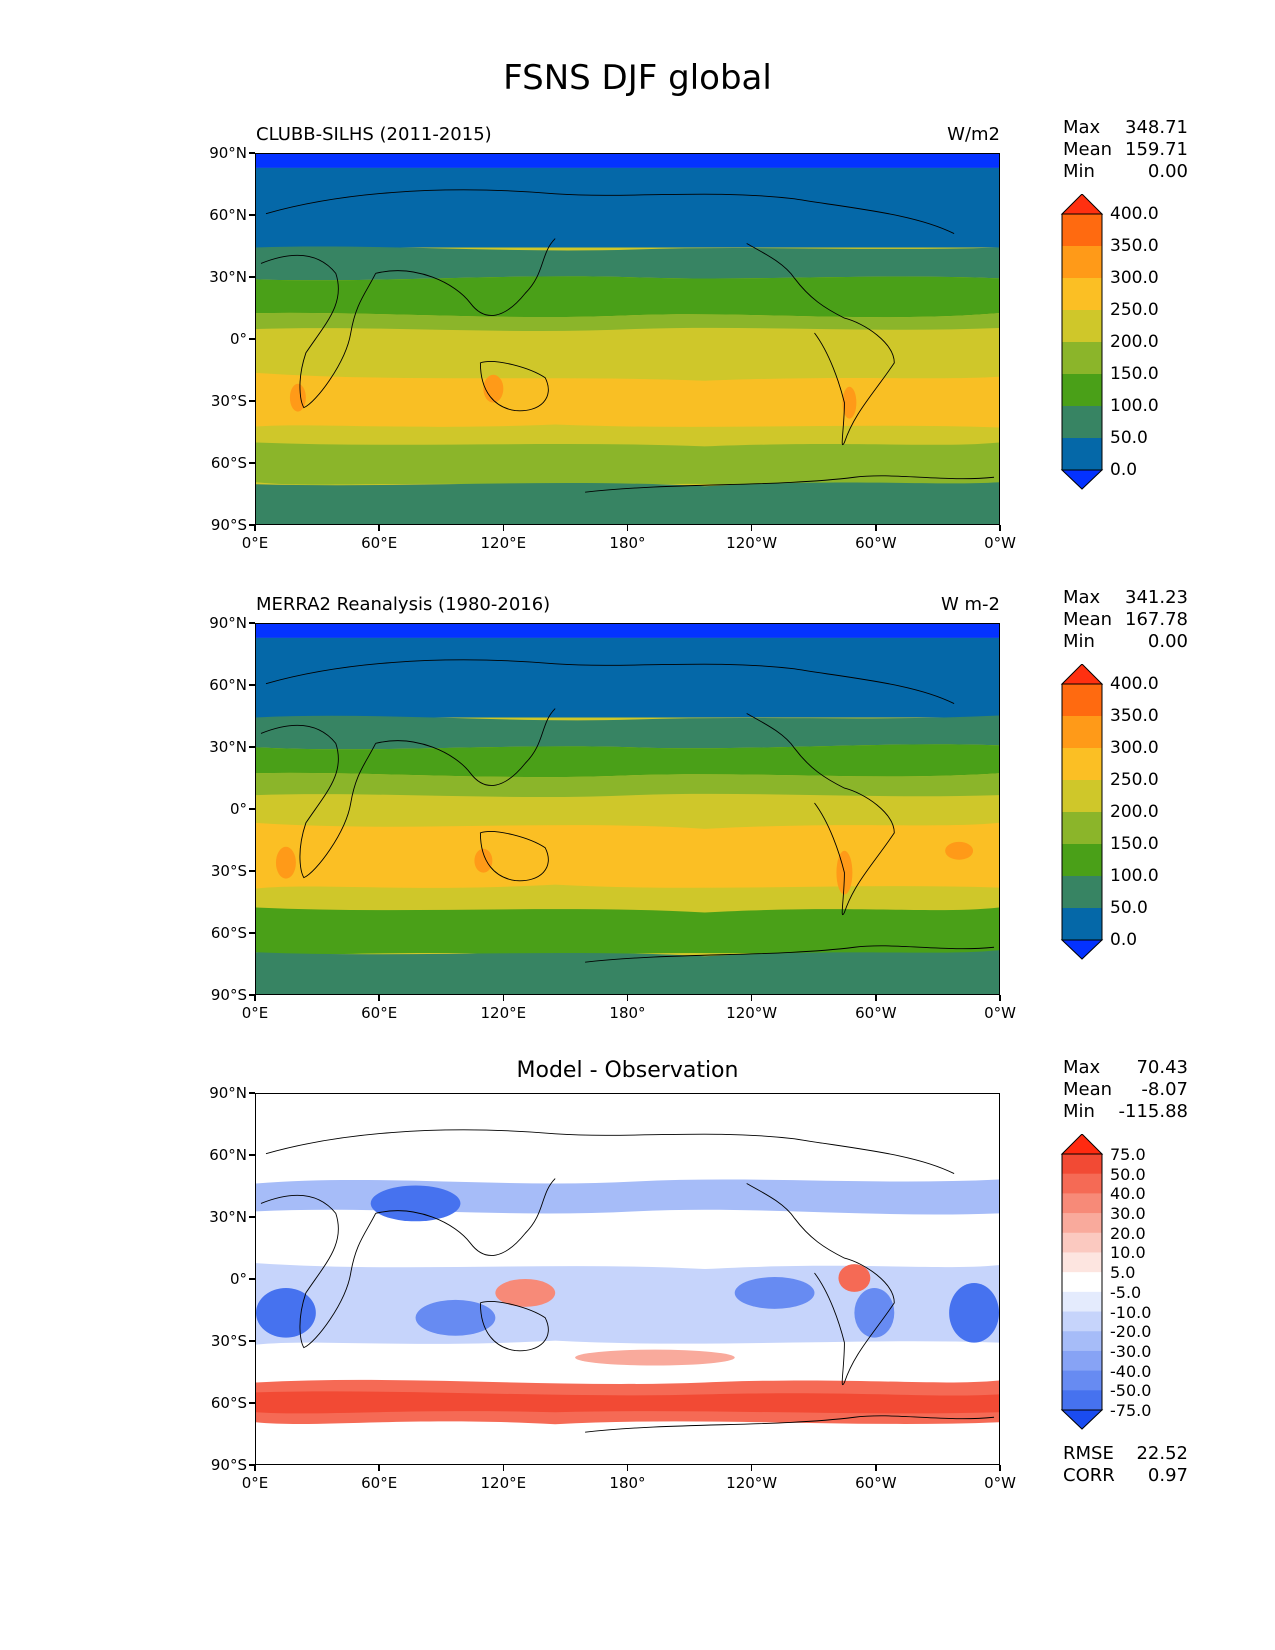 This screenshot has height=1650, width=1275. What do you see at coordinates (1082, 1067) in the screenshot?
I see `stat-max-label: Max` at bounding box center [1082, 1067].